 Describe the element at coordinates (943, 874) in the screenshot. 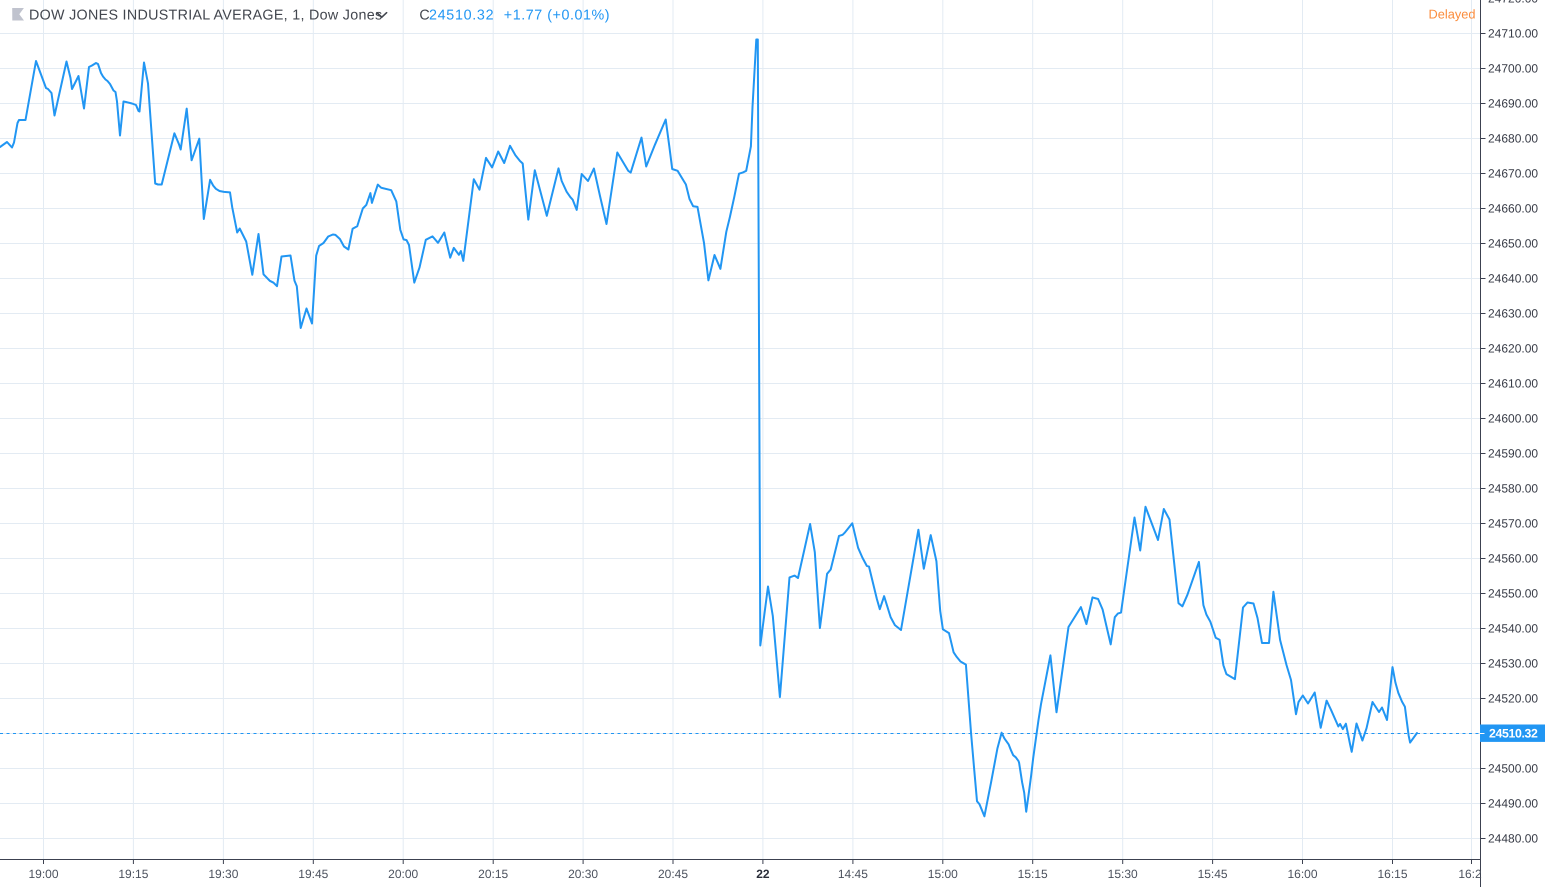

I see `svg-text: 15:00` at that location.